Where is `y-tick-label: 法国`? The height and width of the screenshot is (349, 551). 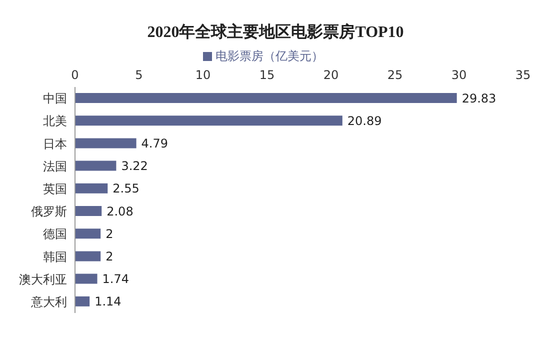
y-tick-label: 法国 is located at coordinates (55, 166).